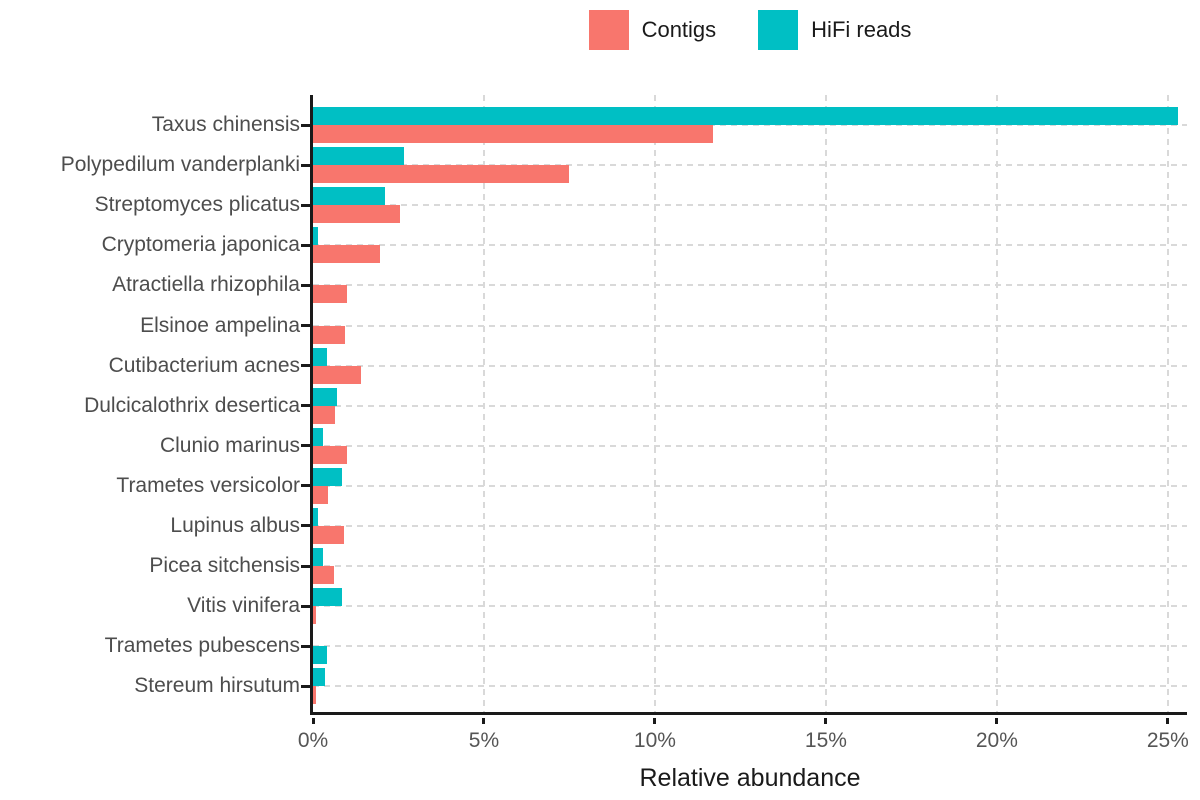 The image size is (1200, 800). Describe the element at coordinates (484, 740) in the screenshot. I see `x-tick-label: 5%` at that location.